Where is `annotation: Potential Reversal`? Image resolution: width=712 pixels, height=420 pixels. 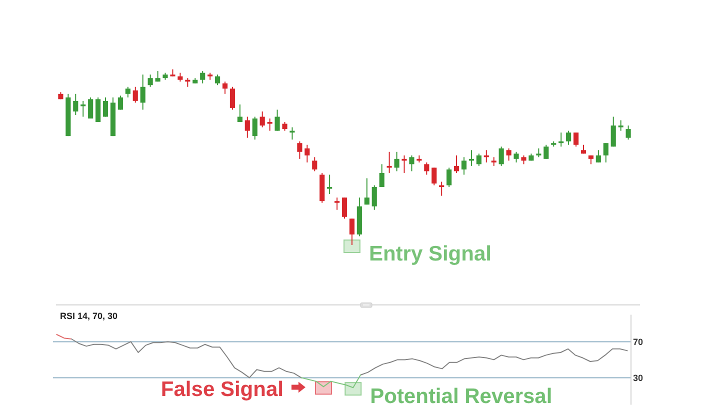 annotation: Potential Reversal is located at coordinates (461, 396).